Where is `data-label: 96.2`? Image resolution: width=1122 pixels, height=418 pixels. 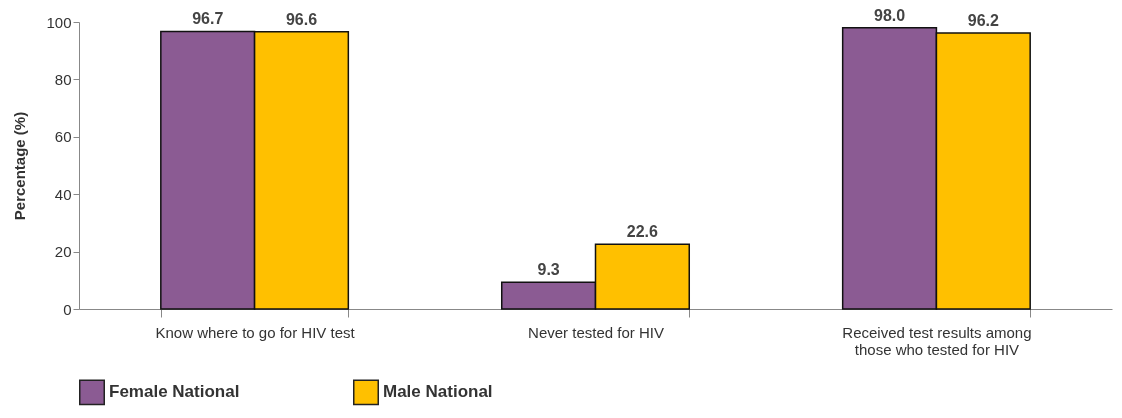 data-label: 96.2 is located at coordinates (983, 20).